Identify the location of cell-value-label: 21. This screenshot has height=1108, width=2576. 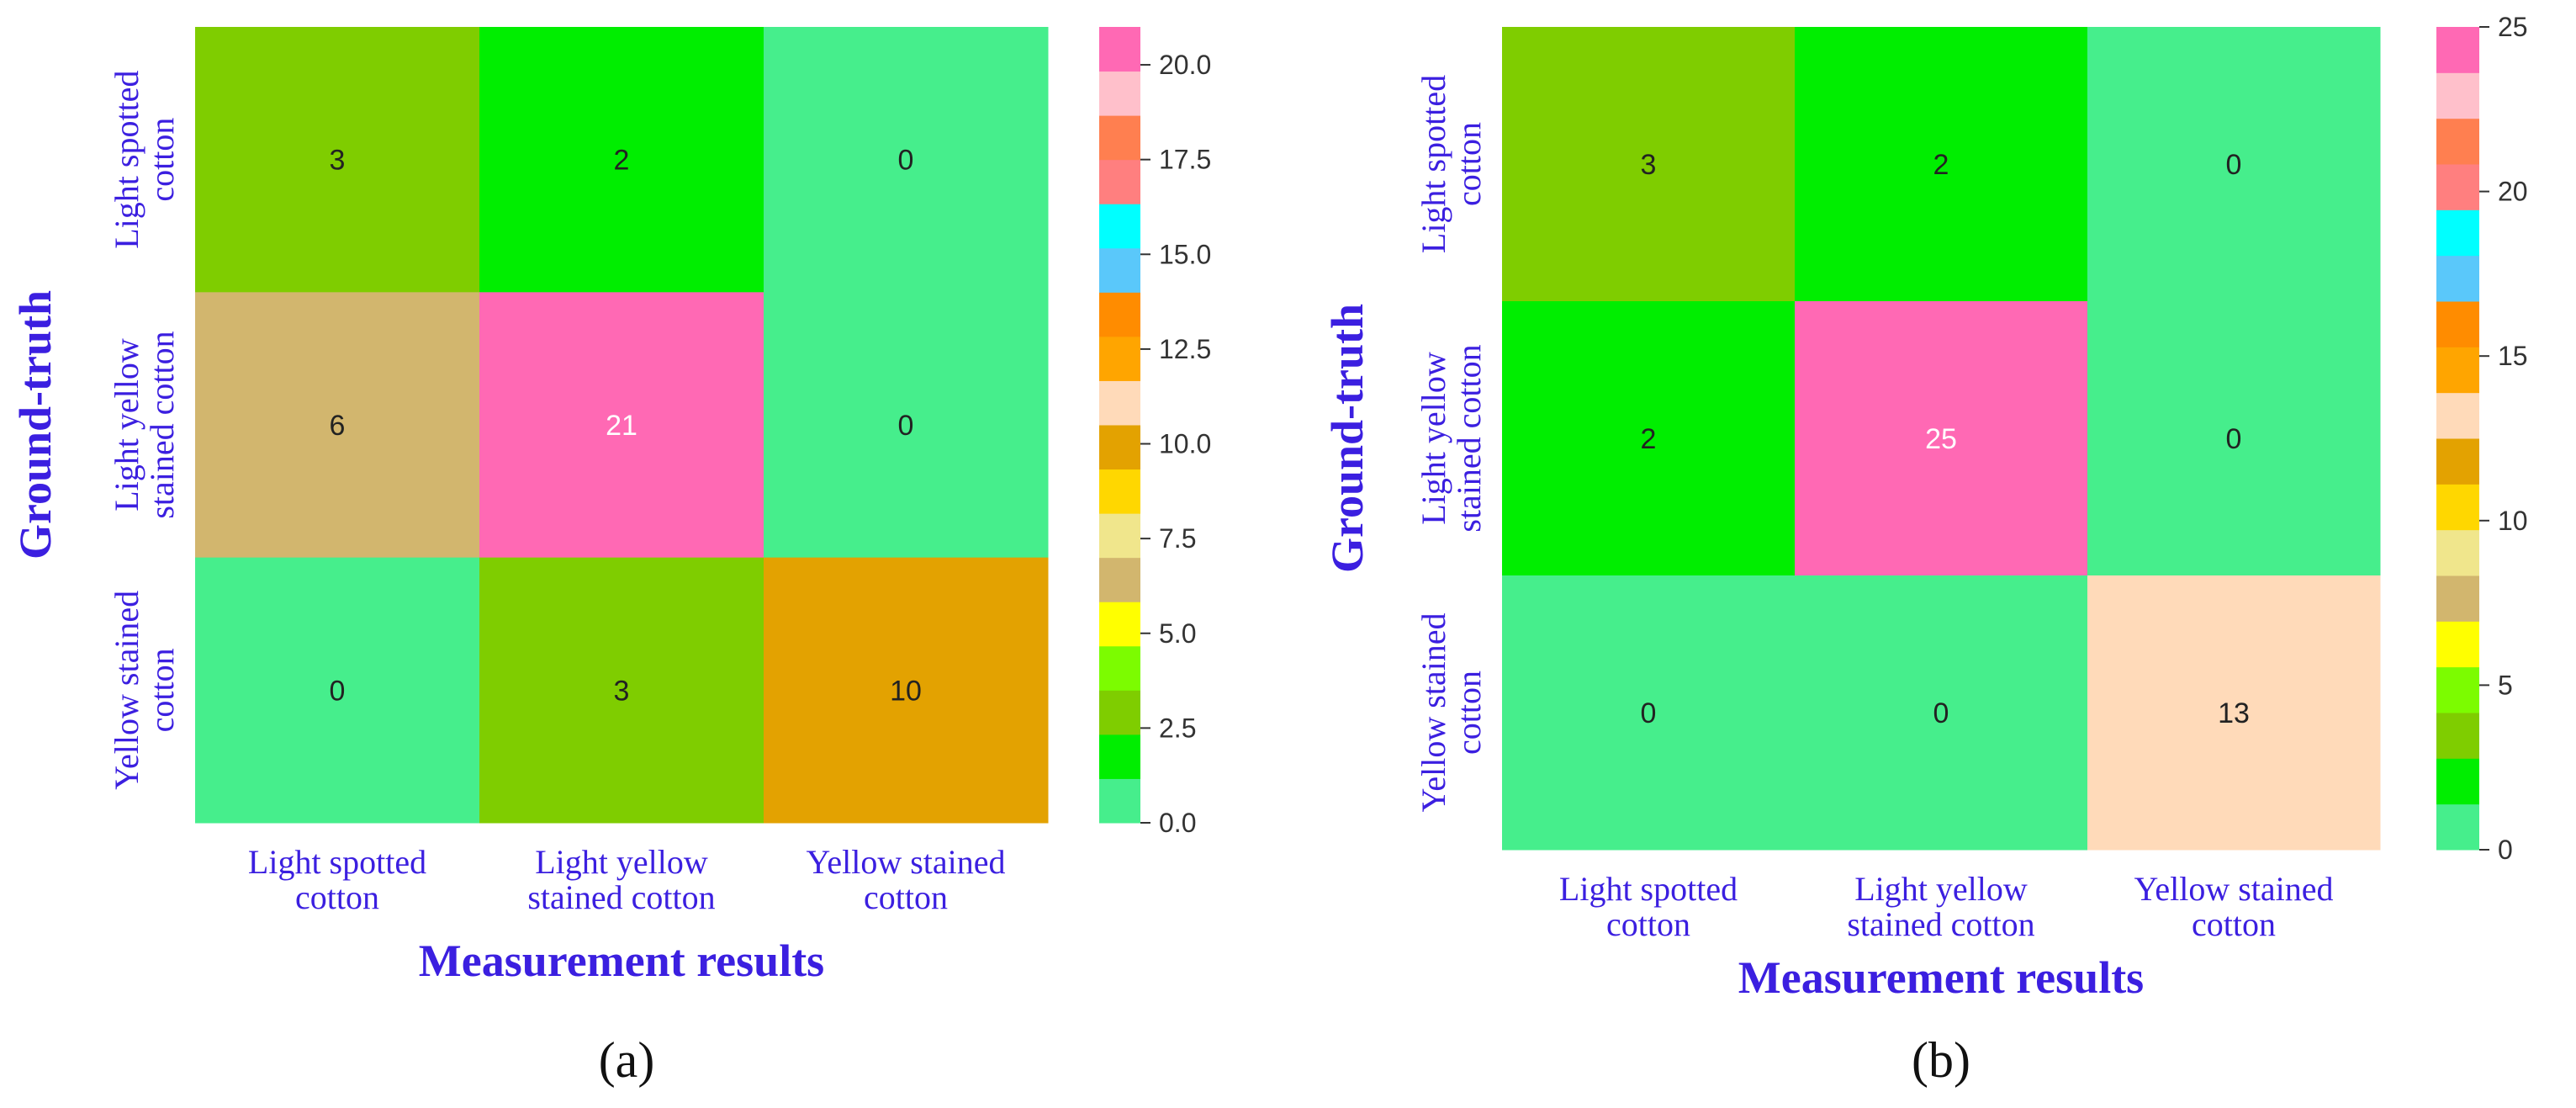
(621, 426).